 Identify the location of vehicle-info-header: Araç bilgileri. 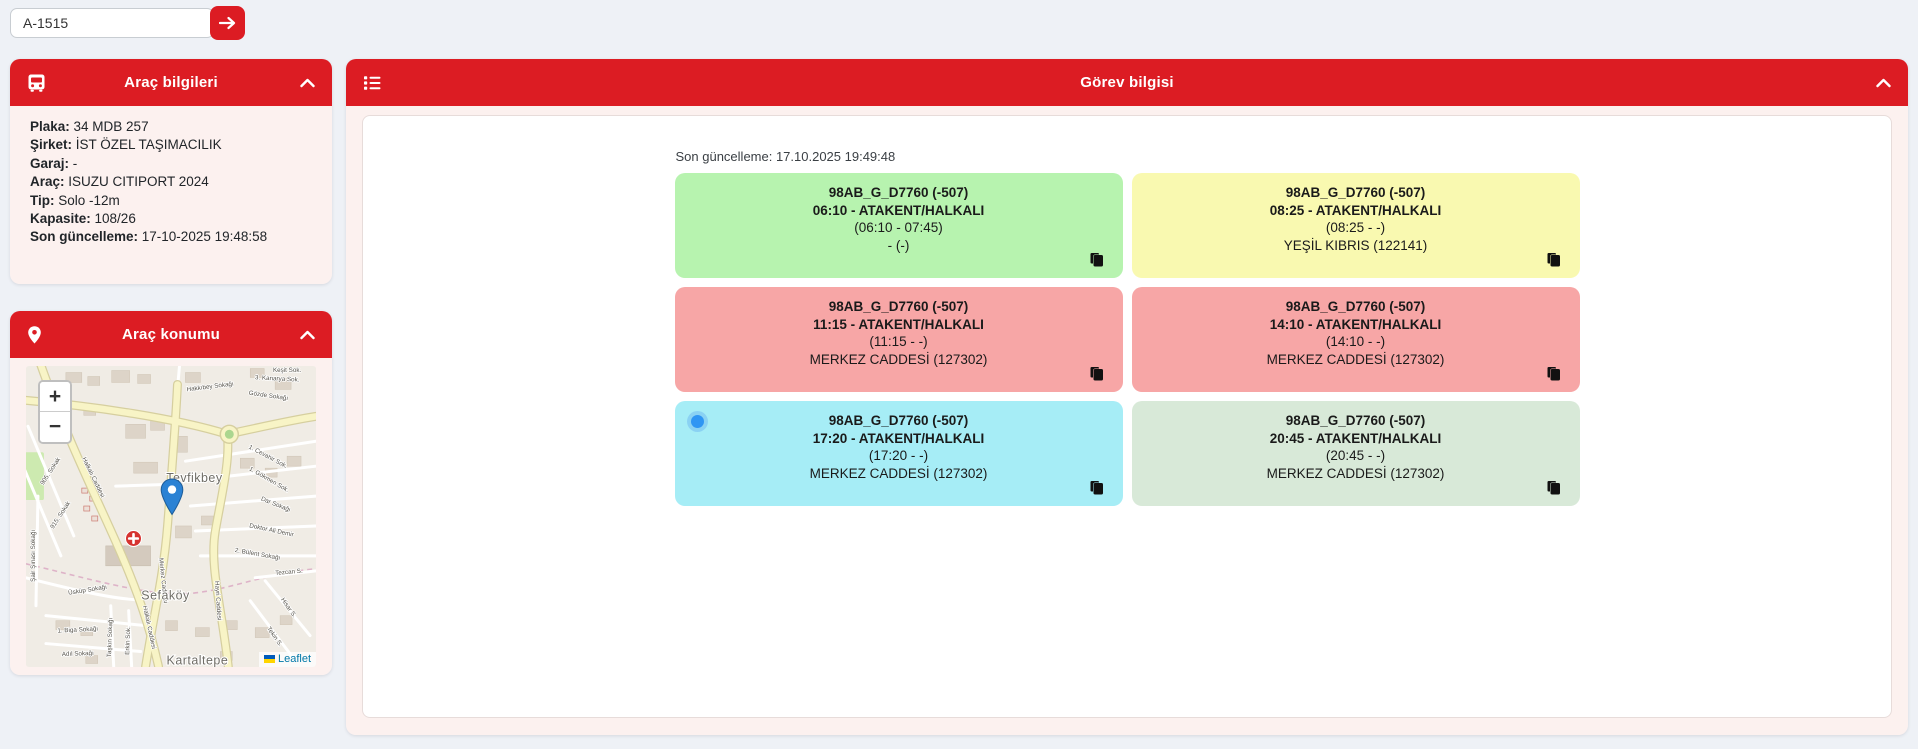
(171, 82).